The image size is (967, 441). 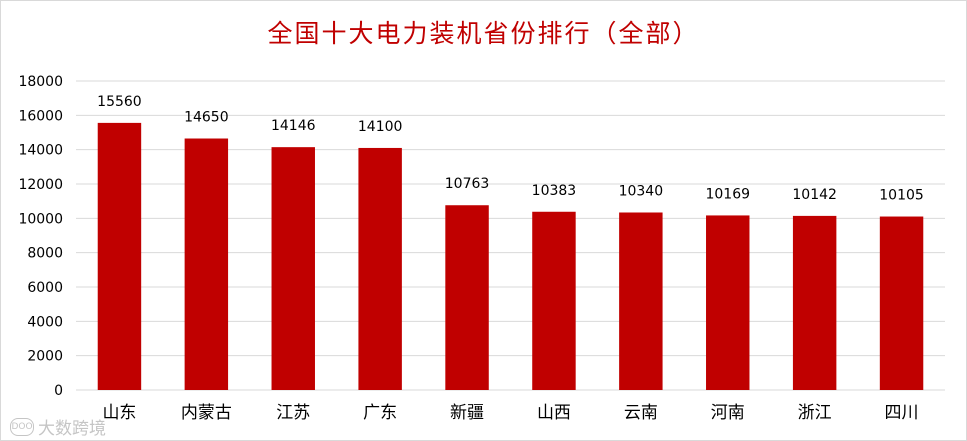 What do you see at coordinates (815, 413) in the screenshot?
I see `x-tick-label: 浙江` at bounding box center [815, 413].